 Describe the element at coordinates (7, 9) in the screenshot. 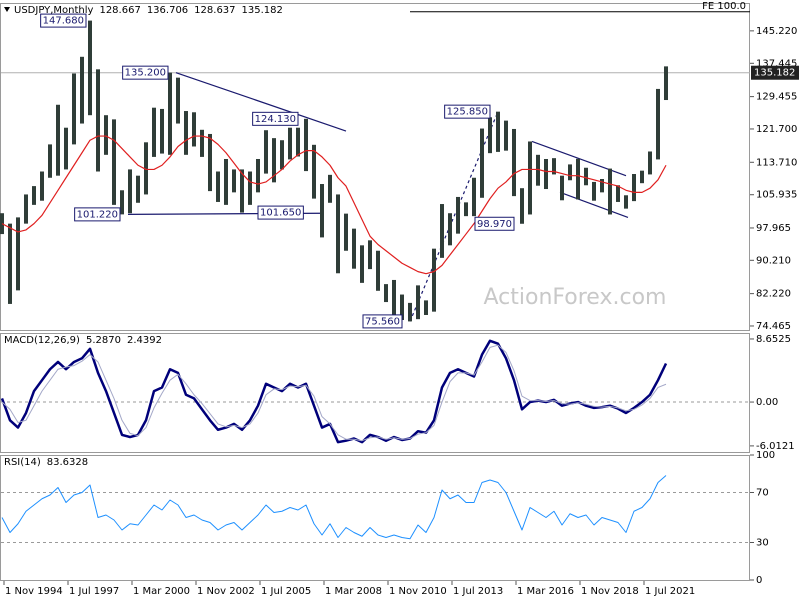

I see `menu-triangle` at that location.